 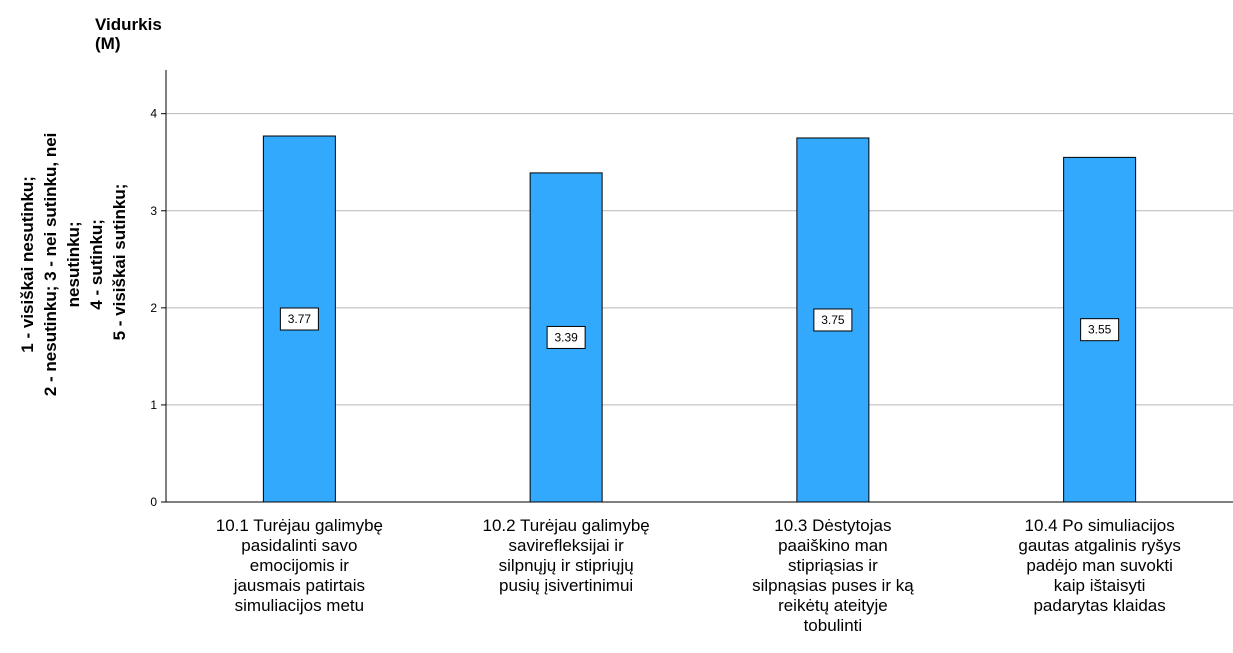 I want to click on data-label: 3.75, so click(x=833, y=320).